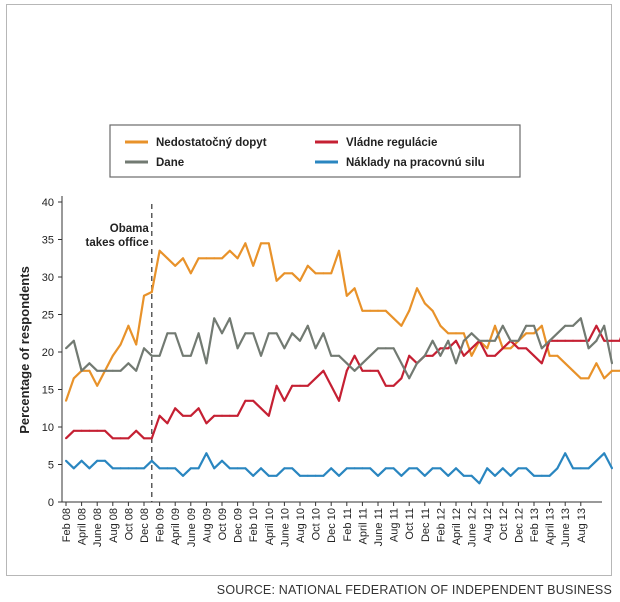 This screenshot has height=602, width=620. I want to click on x-tick-label: Feb 13, so click(535, 525).